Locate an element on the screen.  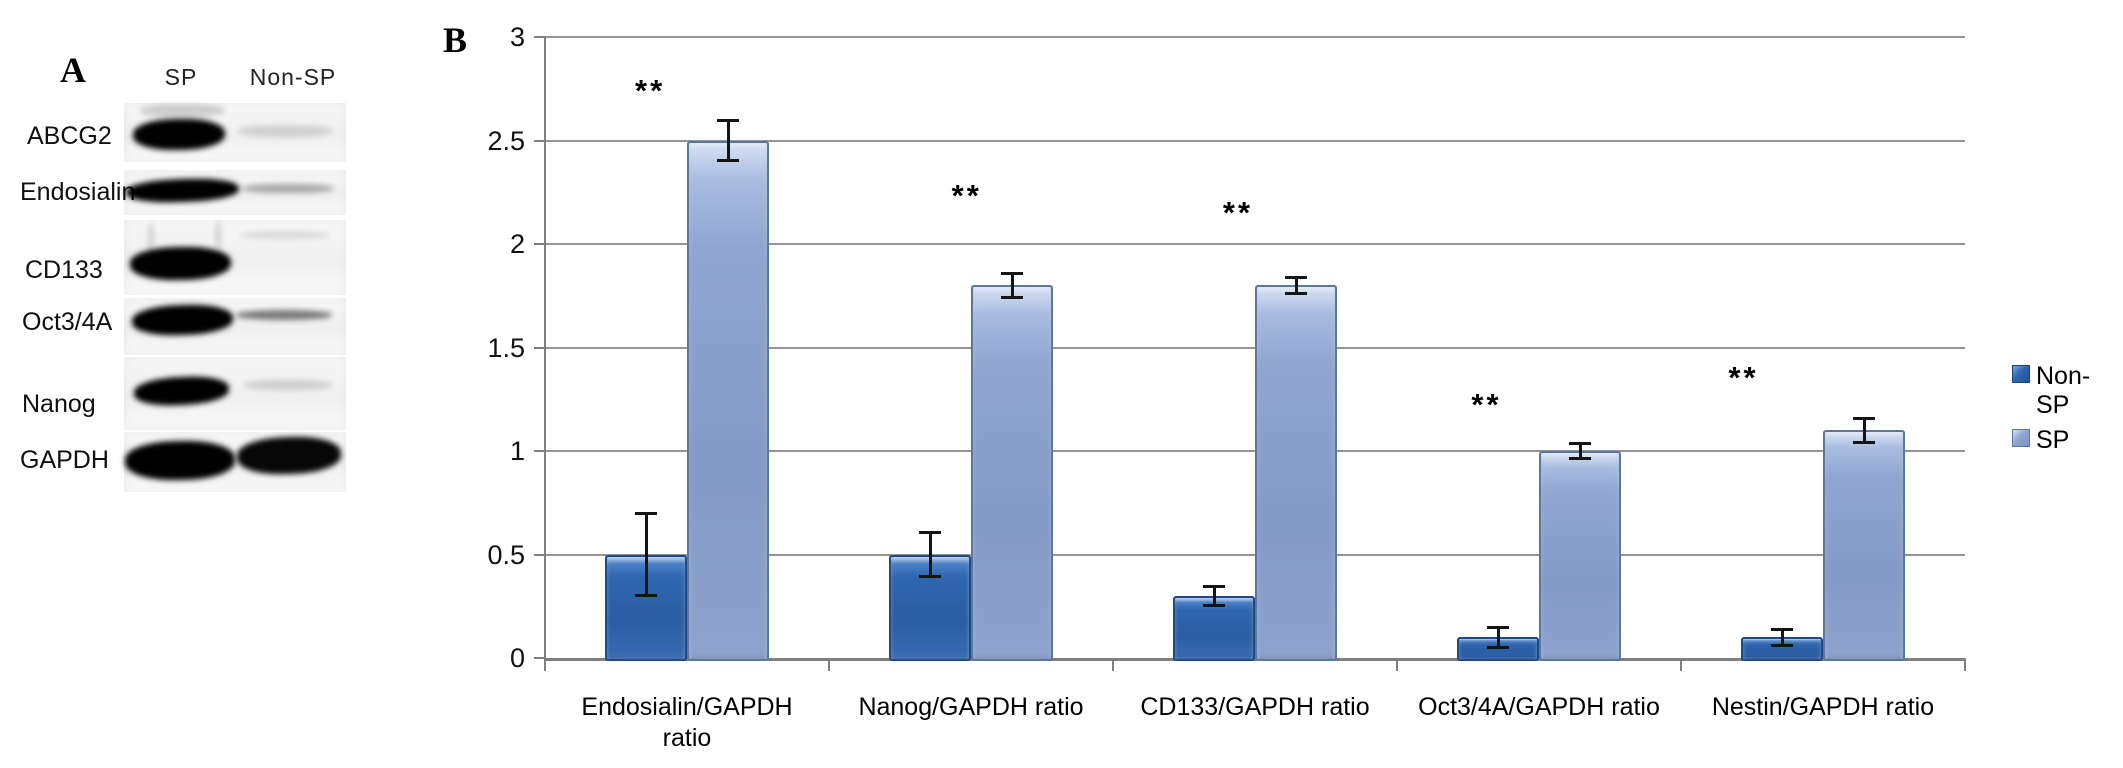
blot-row-label: CD133 is located at coordinates (64, 270).